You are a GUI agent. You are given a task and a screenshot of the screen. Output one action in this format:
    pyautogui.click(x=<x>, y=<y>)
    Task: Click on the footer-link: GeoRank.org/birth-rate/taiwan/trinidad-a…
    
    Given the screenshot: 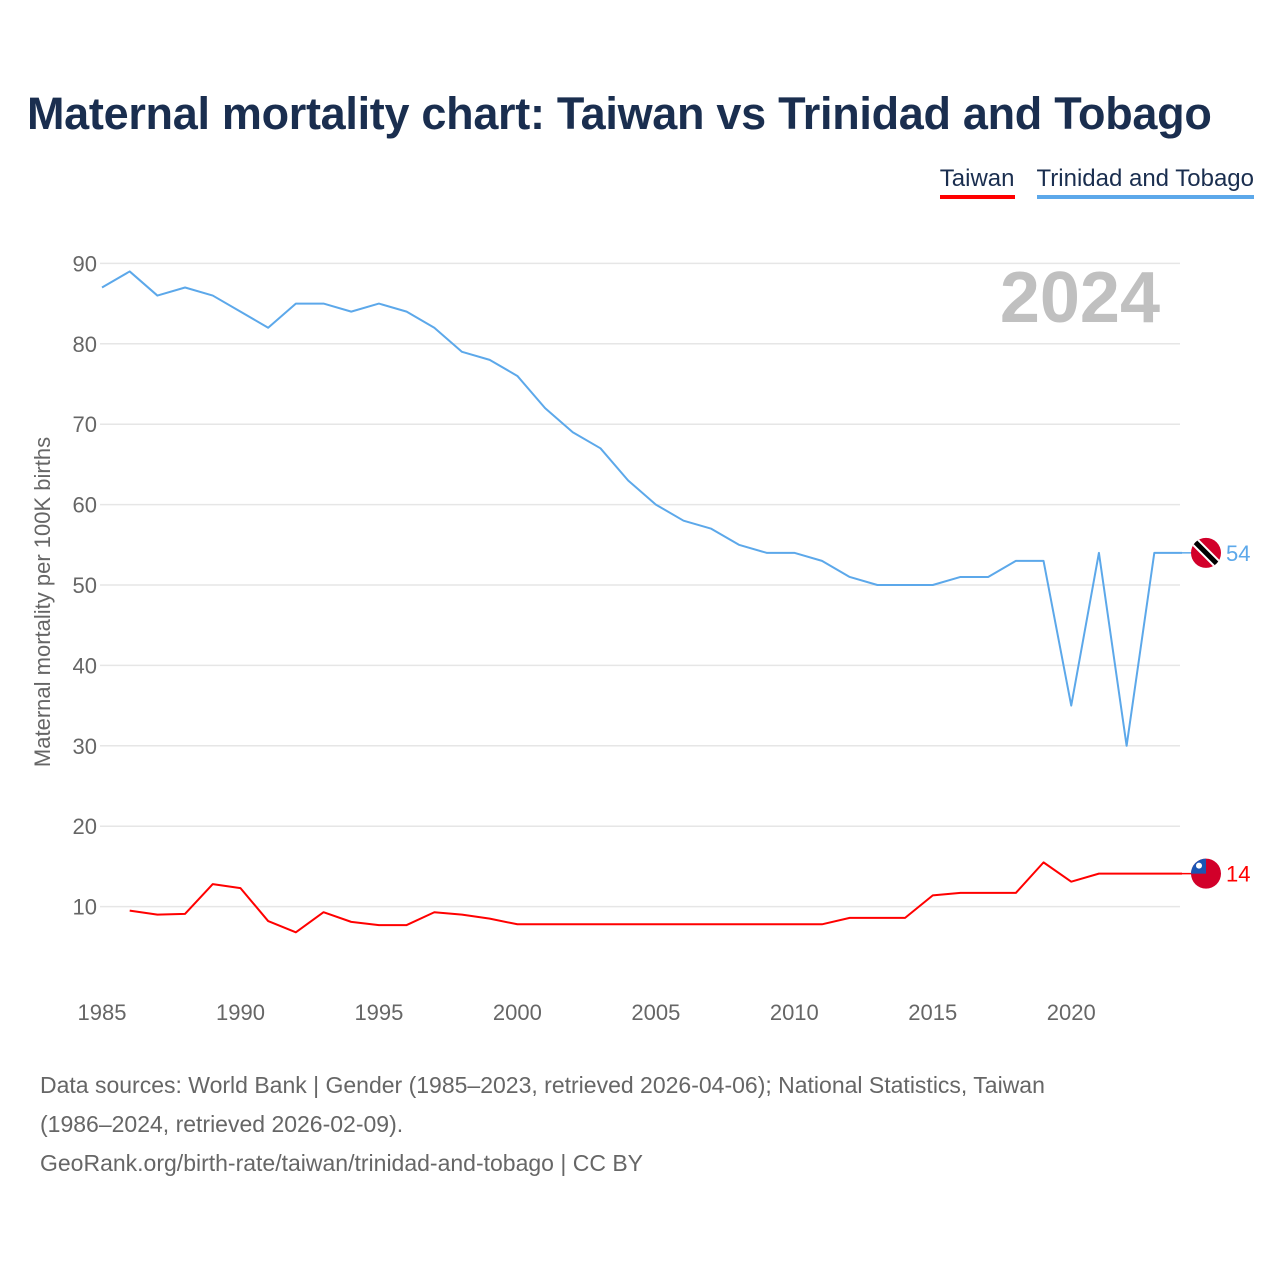 What is the action you would take?
    pyautogui.click(x=342, y=1163)
    